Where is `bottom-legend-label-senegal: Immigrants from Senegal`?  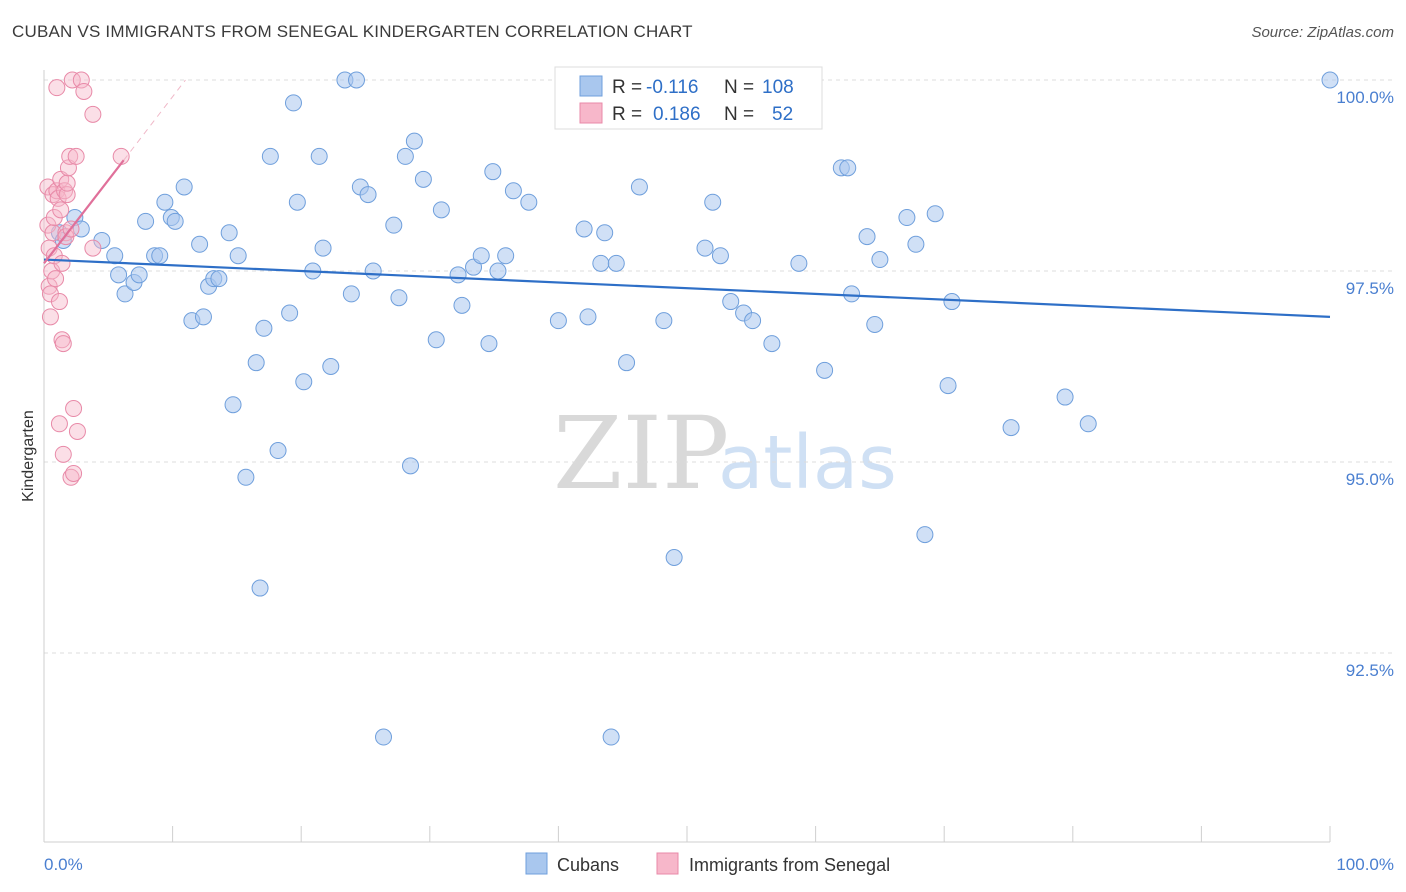
bottom-legend-label-senegal: Immigrants from Senegal is located at coordinates (789, 865).